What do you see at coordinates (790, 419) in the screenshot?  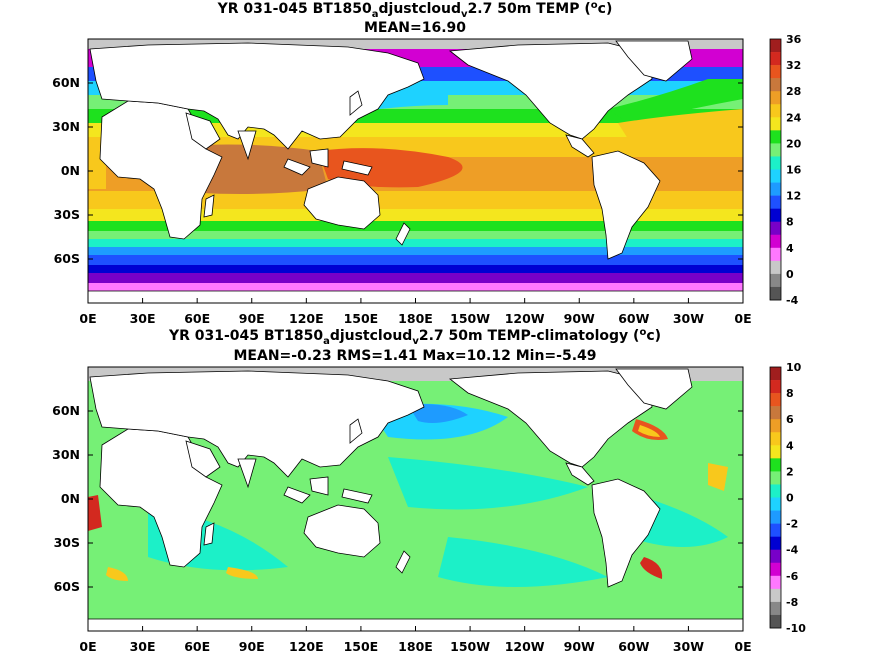 I see `colorbar-label: 6` at bounding box center [790, 419].